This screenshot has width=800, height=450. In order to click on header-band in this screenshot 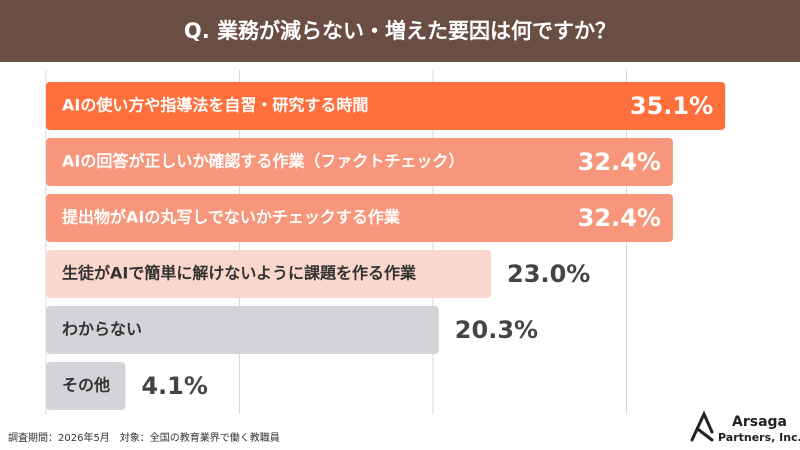, I will do `click(400, 31)`.